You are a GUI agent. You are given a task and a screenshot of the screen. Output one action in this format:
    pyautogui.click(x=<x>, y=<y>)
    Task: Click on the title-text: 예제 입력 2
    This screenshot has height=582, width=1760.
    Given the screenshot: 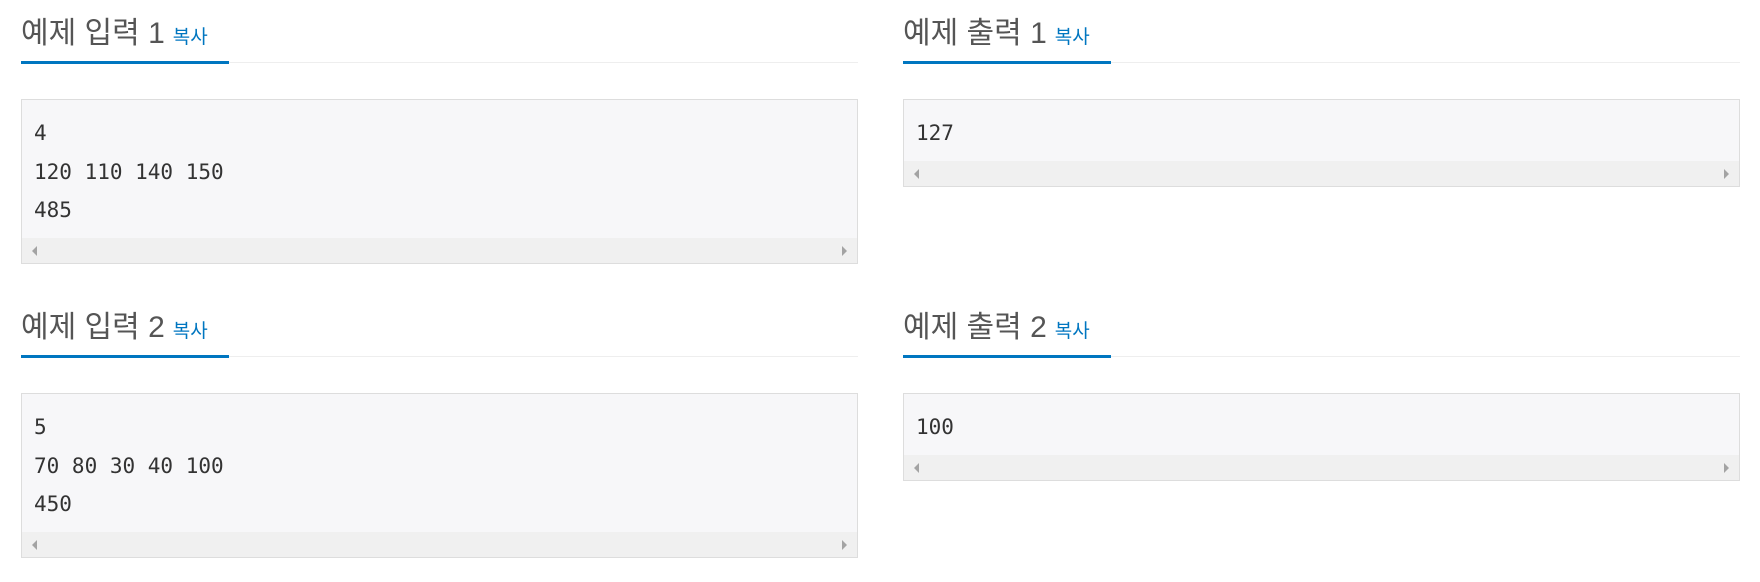 What is the action you would take?
    pyautogui.click(x=93, y=327)
    